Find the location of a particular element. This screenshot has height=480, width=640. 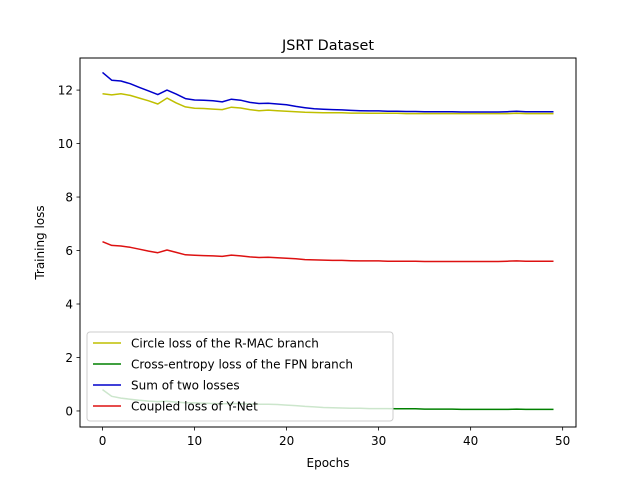

x-tick-label: 40 is located at coordinates (470, 441).